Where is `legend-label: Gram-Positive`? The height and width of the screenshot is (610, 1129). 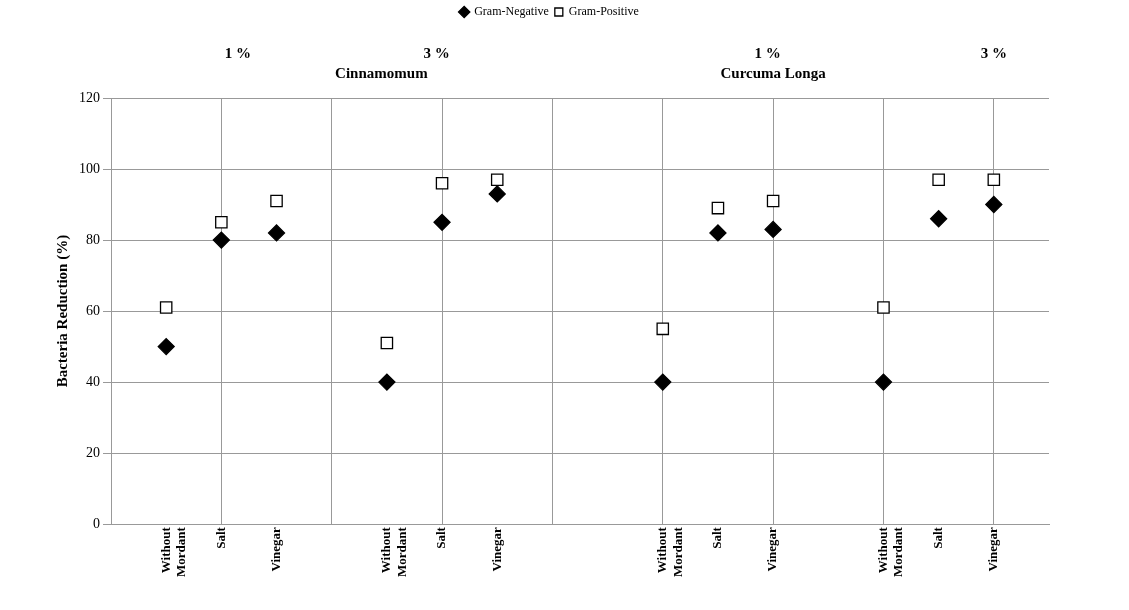
legend-label: Gram-Positive is located at coordinates (603, 11).